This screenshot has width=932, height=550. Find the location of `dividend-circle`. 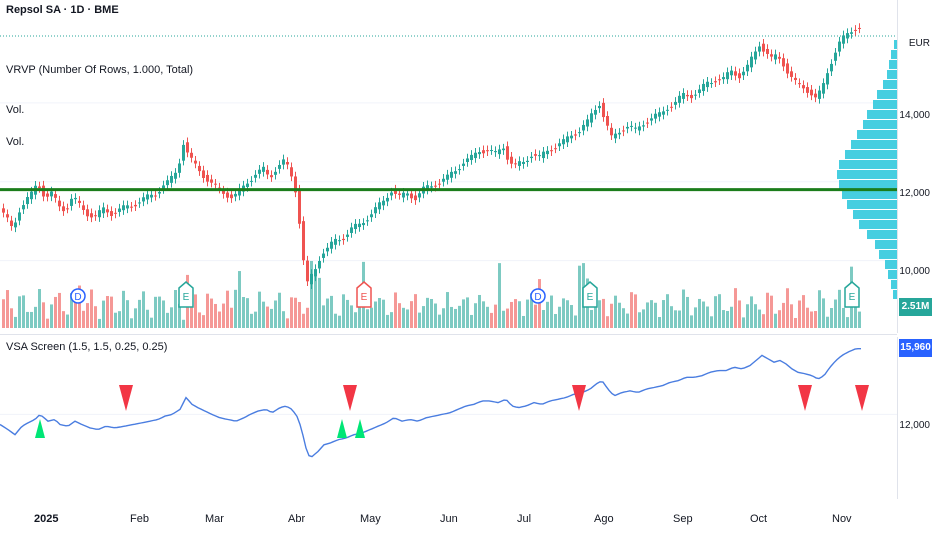

dividend-circle is located at coordinates (78, 296).